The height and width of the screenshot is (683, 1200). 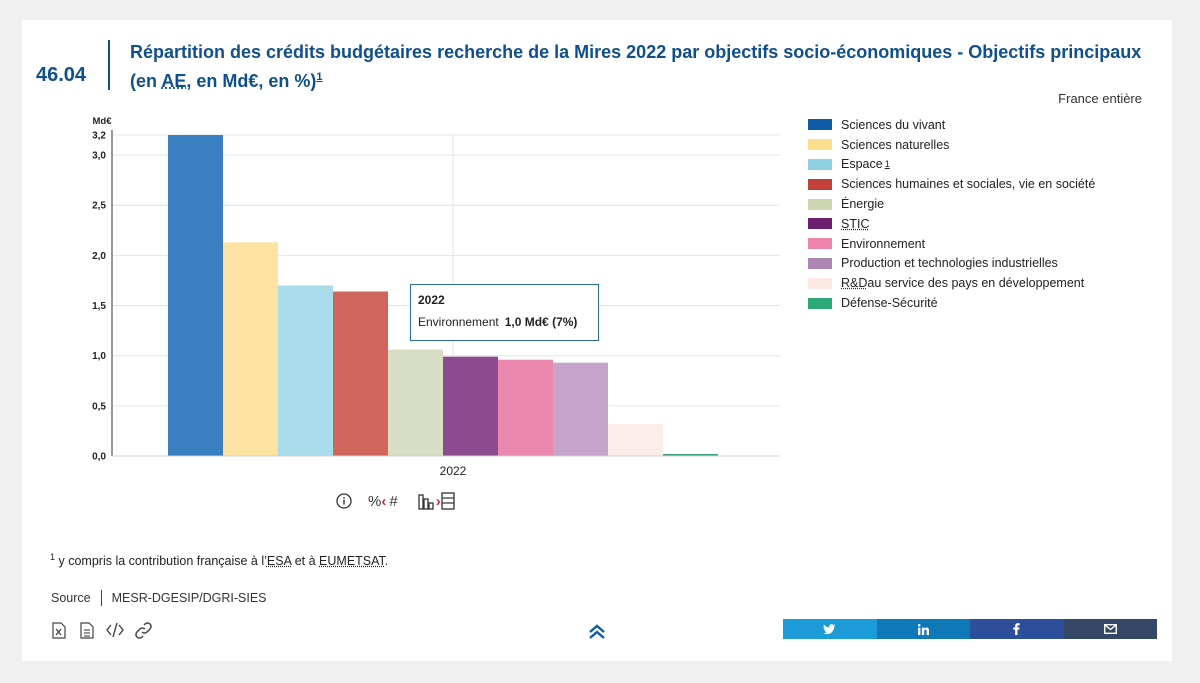 What do you see at coordinates (61, 75) in the screenshot?
I see `figure-number: 46.04` at bounding box center [61, 75].